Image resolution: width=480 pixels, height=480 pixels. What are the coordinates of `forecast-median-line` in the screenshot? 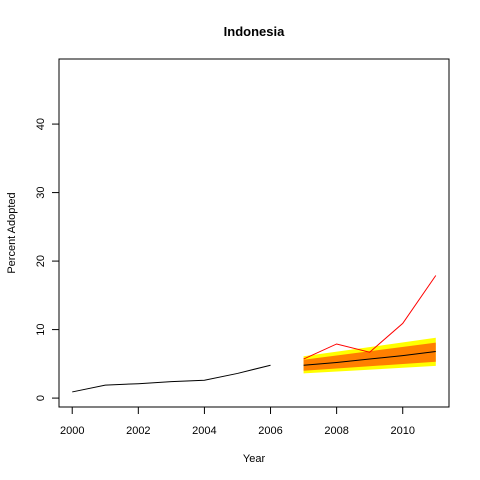 It's located at (369, 358).